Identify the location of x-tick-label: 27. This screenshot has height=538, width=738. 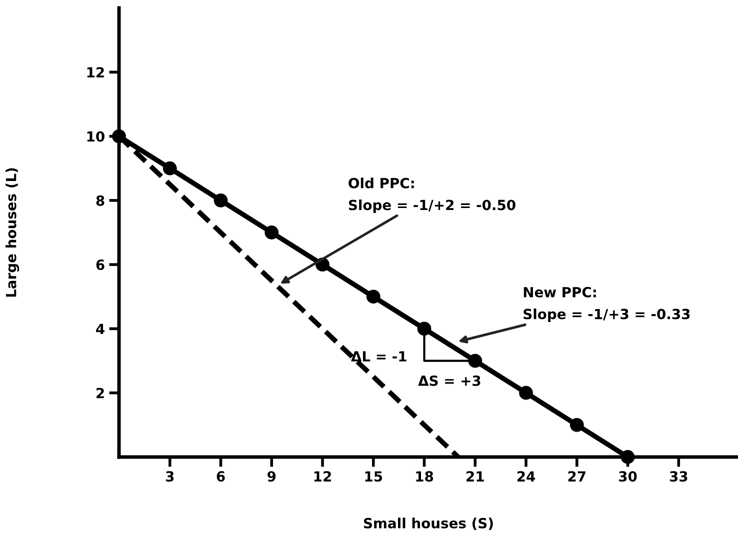
(577, 476).